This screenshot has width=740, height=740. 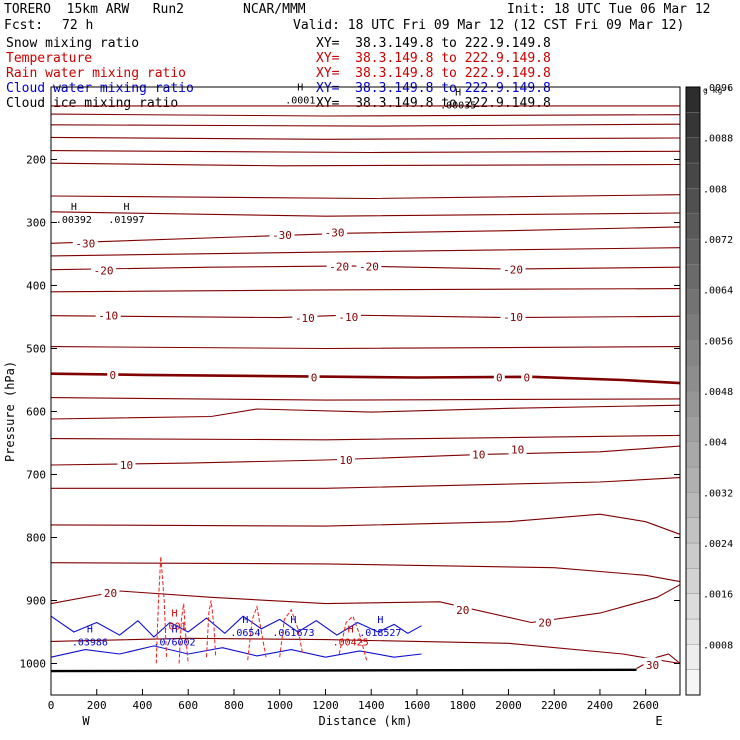 What do you see at coordinates (36, 411) in the screenshot?
I see `y-tick-label: 600` at bounding box center [36, 411].